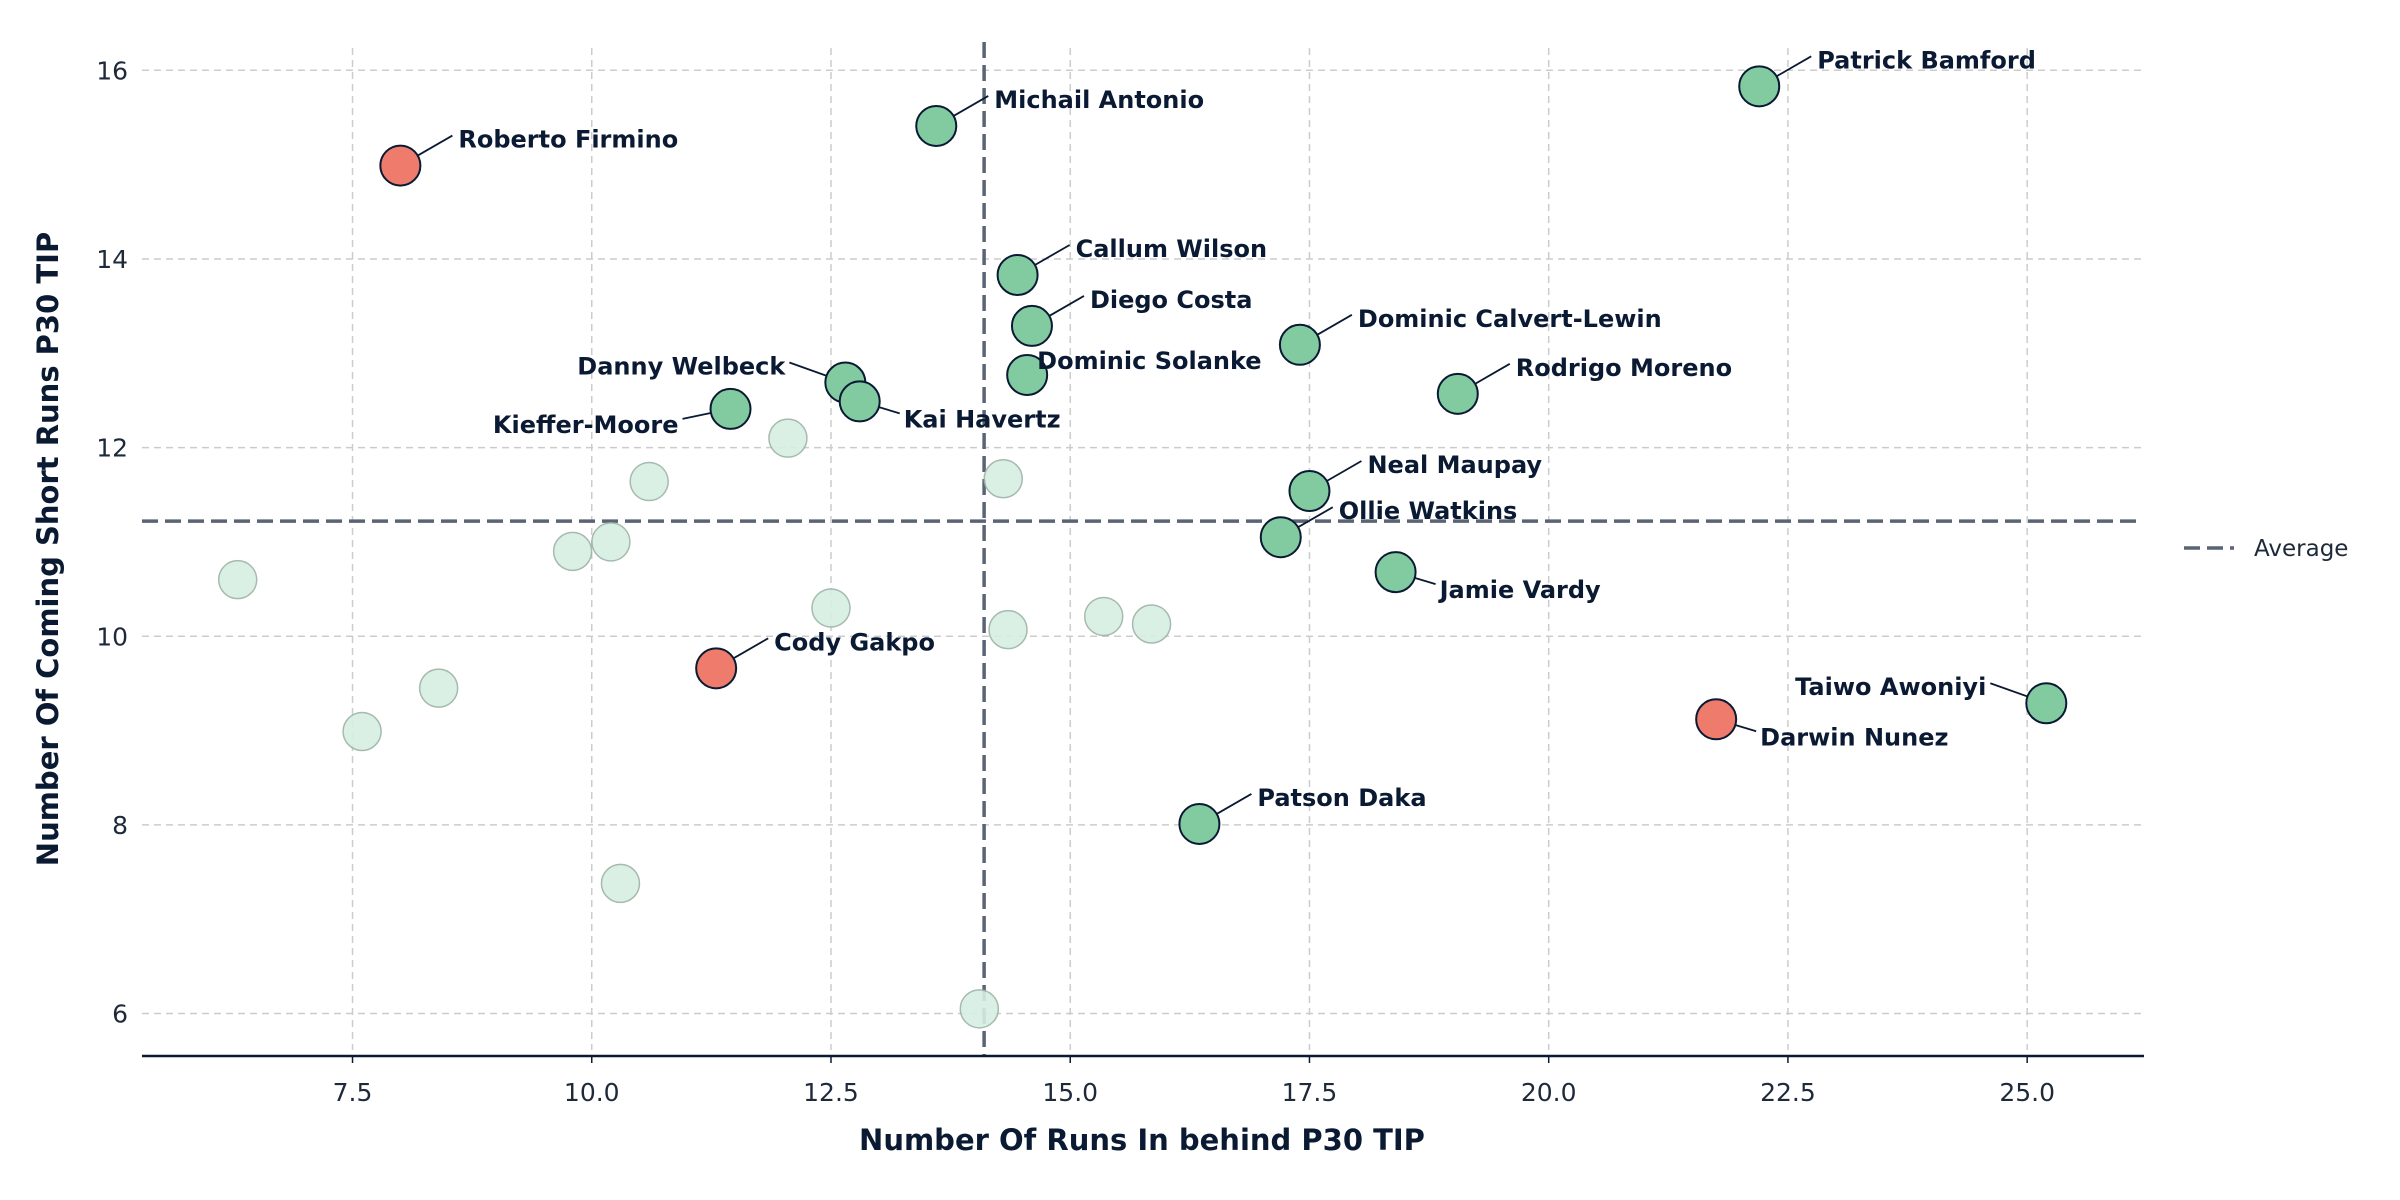 The image size is (2400, 1200). What do you see at coordinates (112, 448) in the screenshot?
I see `y-tick-label: 12` at bounding box center [112, 448].